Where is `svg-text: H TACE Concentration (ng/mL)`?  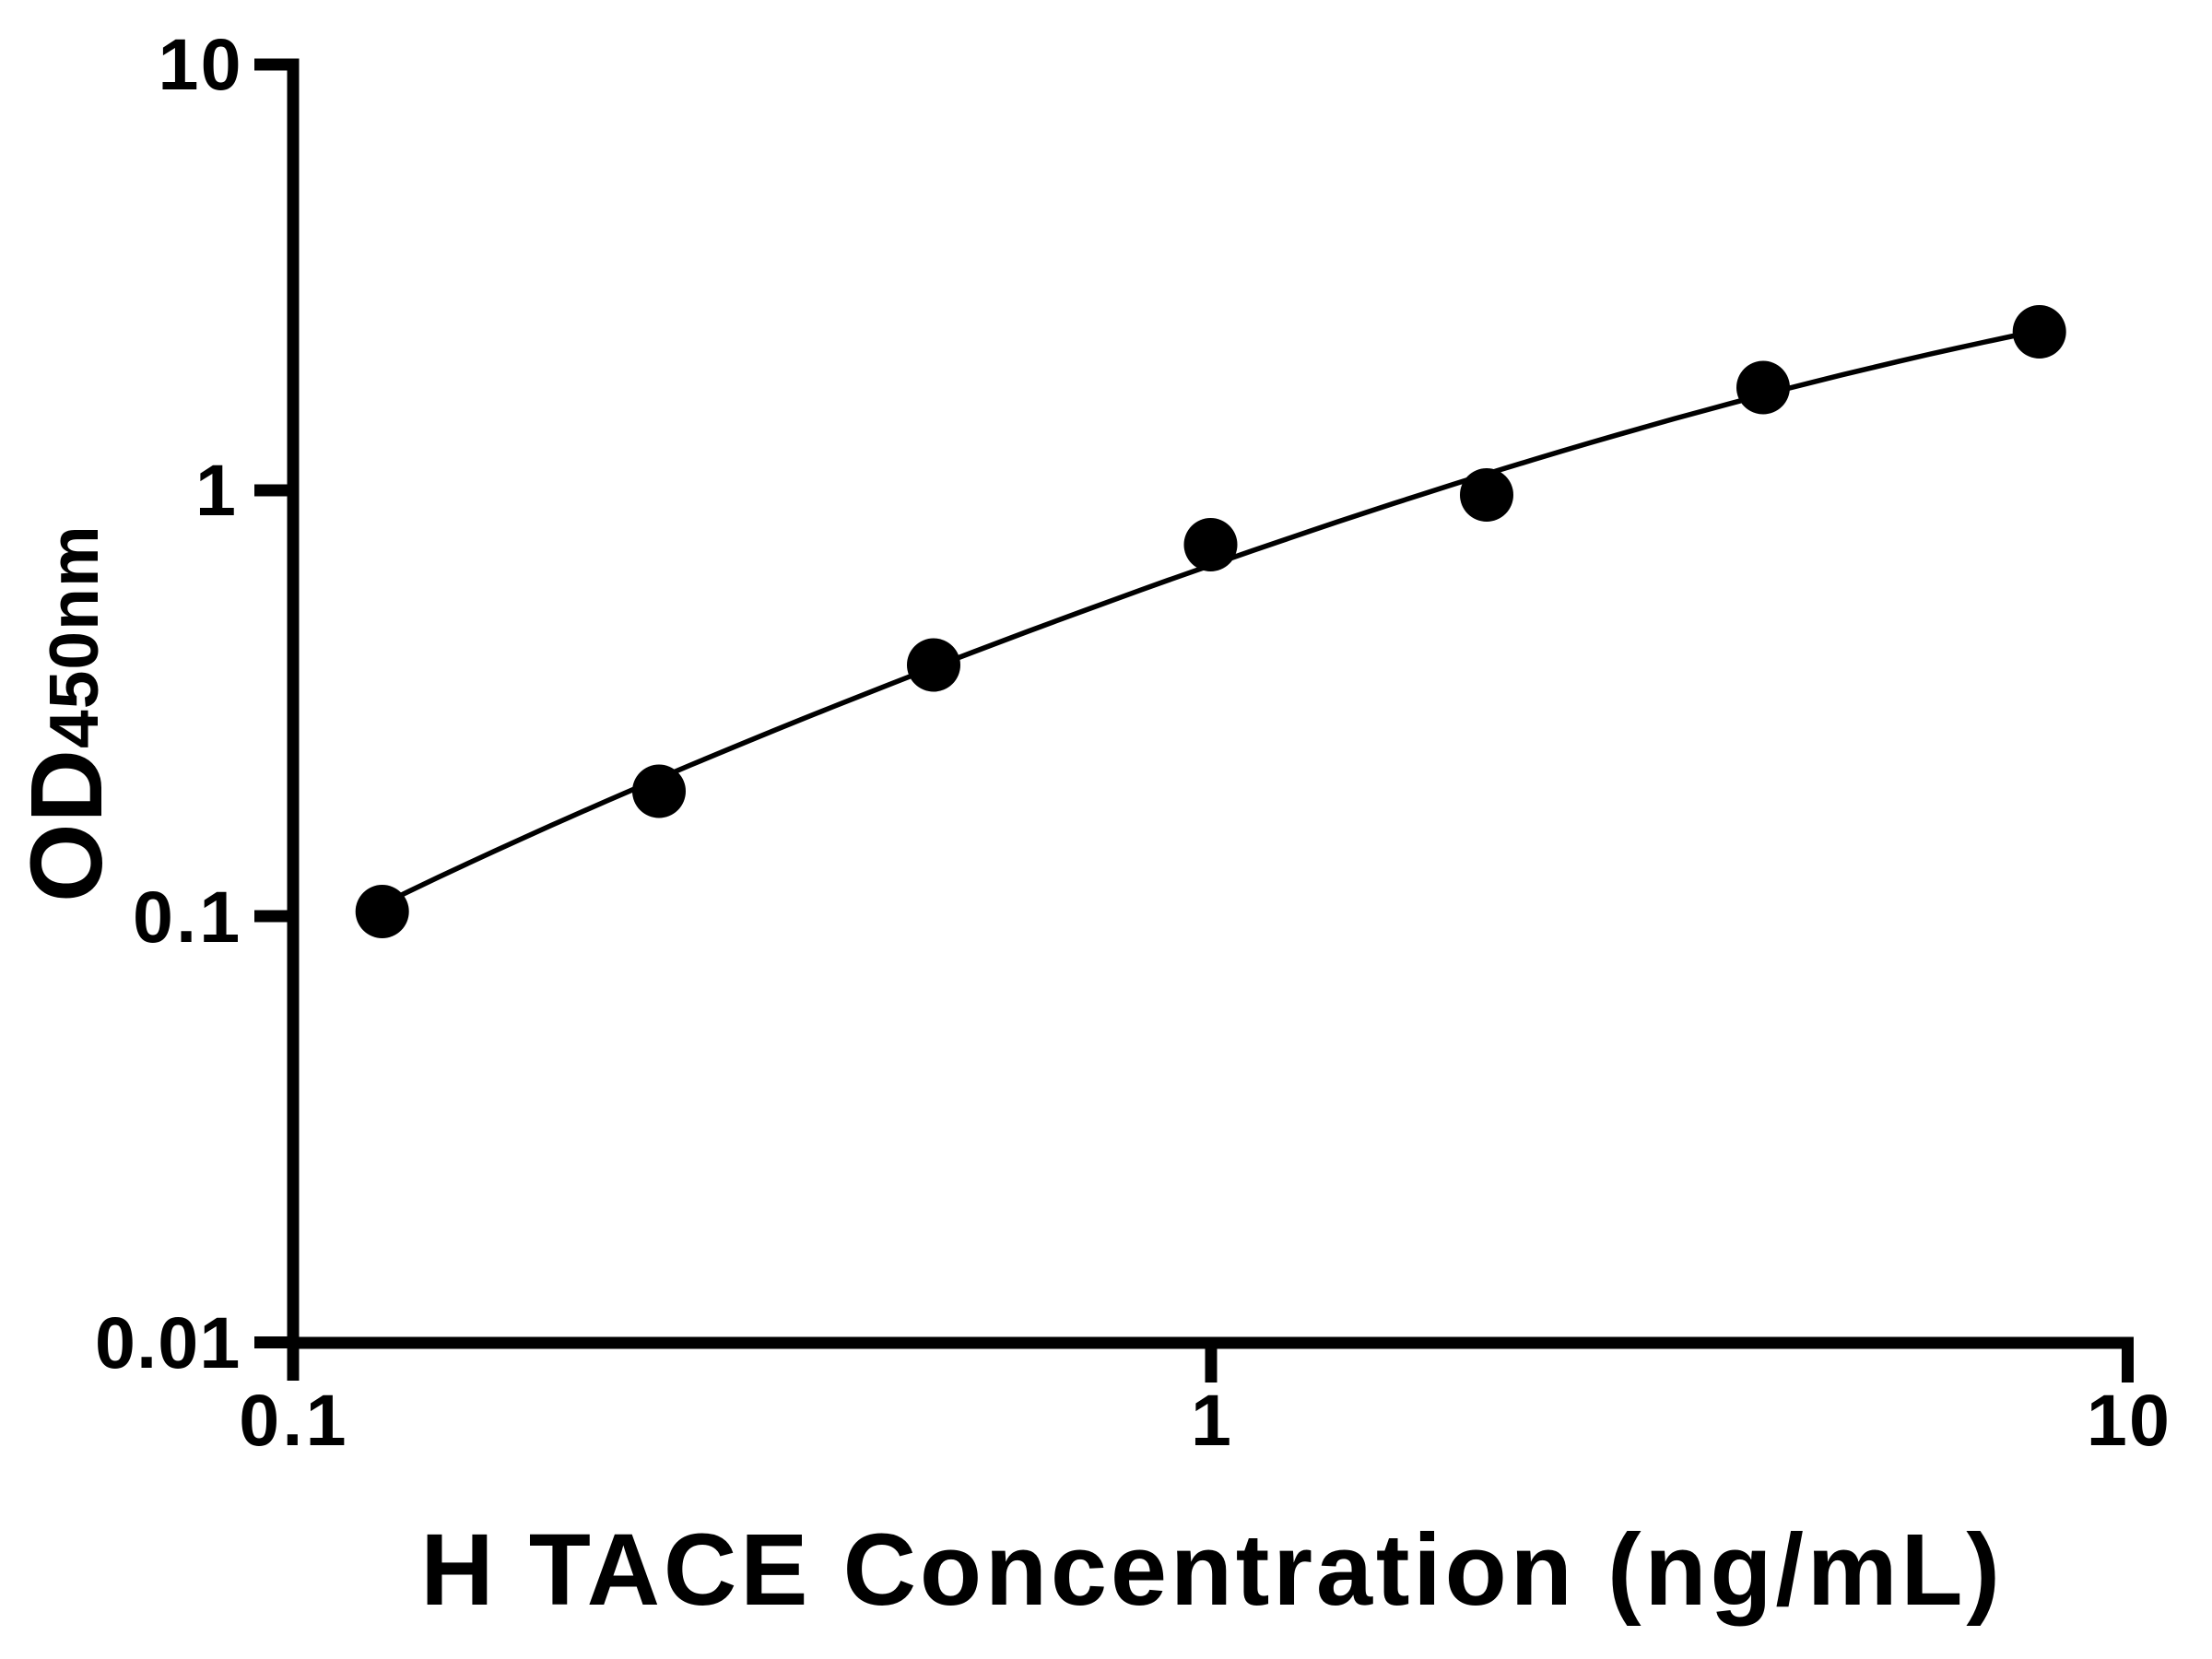
svg-text: H TACE Concentration (ng/mL) is located at coordinates (1212, 1570).